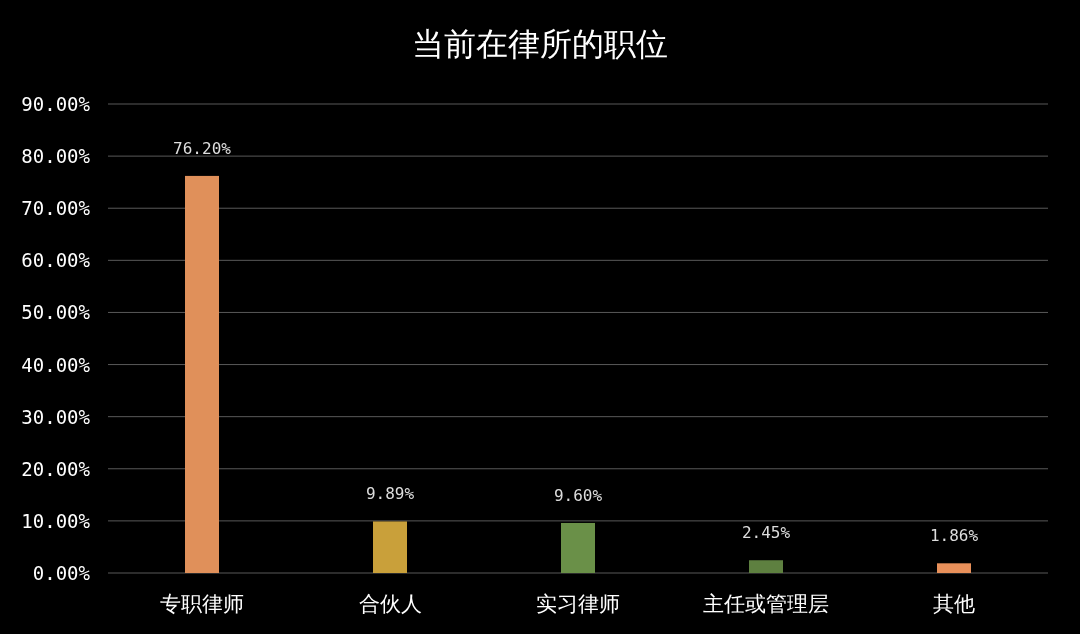 The image size is (1080, 634). I want to click on y-tick-label: 50.00%, so click(56, 312).